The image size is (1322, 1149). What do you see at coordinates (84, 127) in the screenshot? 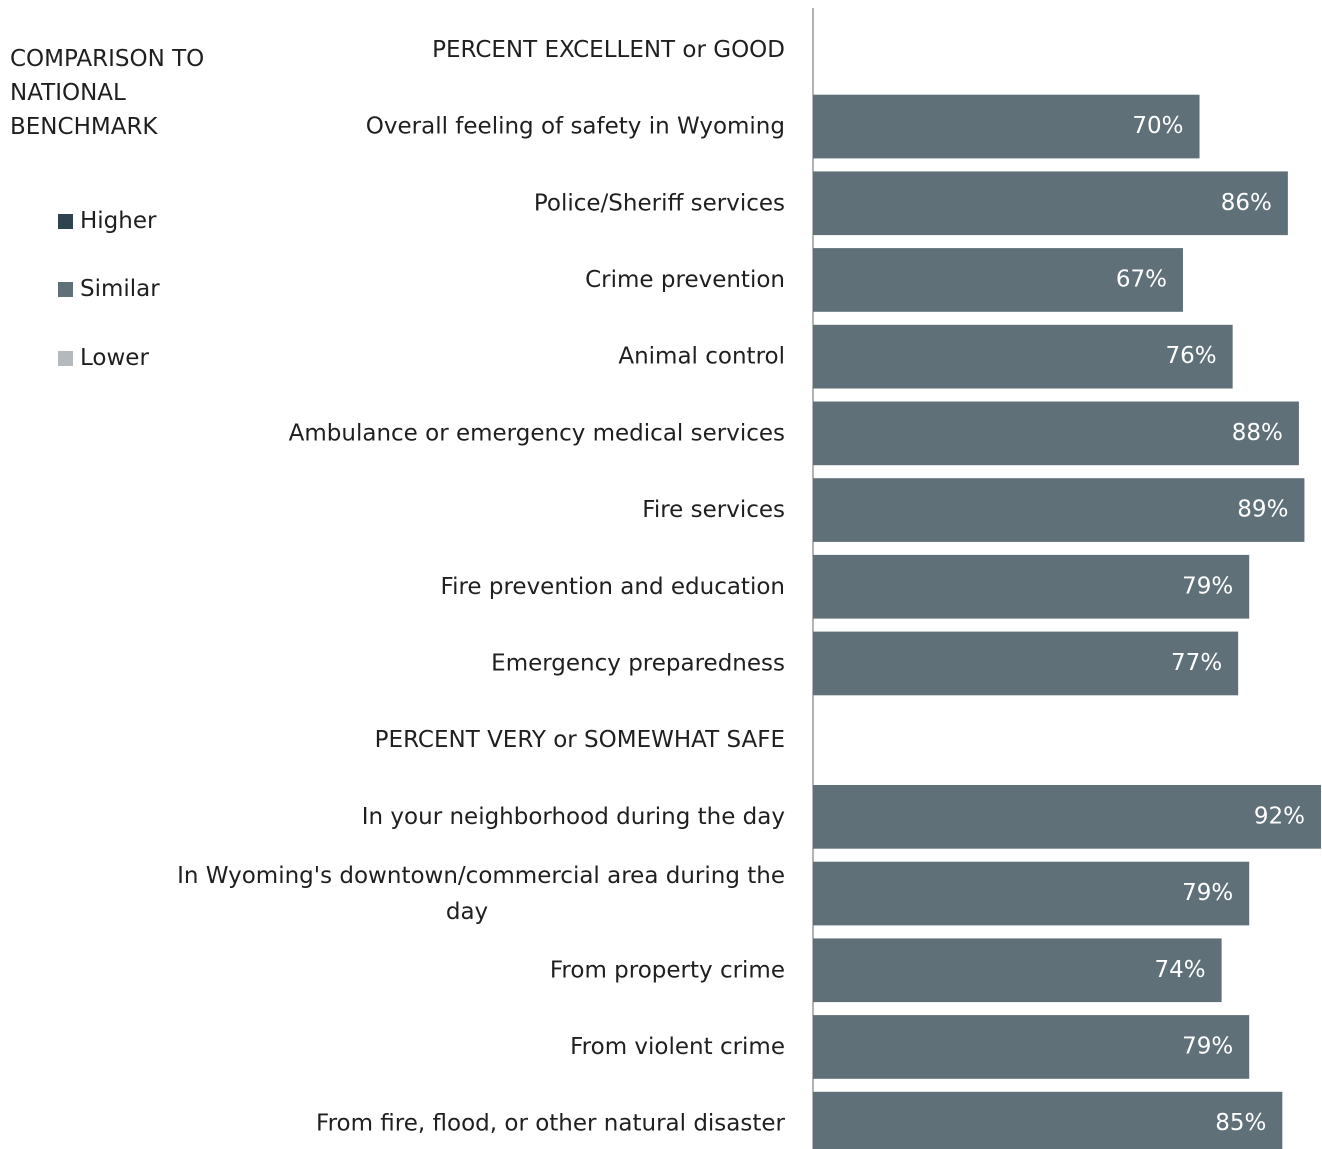
I see `legend-title-line: BENCHMARK` at bounding box center [84, 127].